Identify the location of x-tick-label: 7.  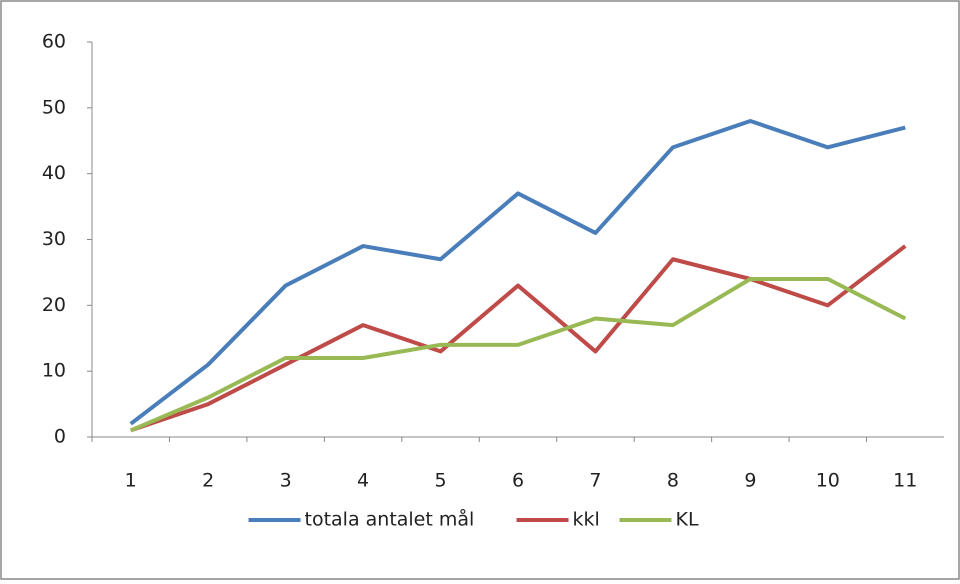
(595, 481).